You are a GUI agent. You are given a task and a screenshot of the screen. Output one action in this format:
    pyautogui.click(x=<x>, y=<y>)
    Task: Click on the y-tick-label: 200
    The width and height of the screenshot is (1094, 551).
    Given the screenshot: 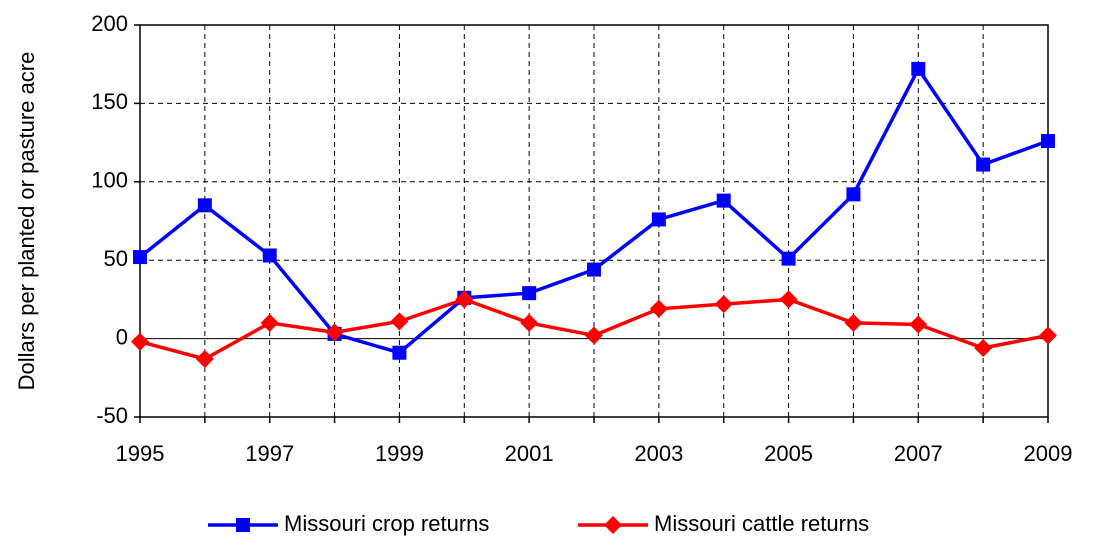 What is the action you would take?
    pyautogui.click(x=109, y=23)
    